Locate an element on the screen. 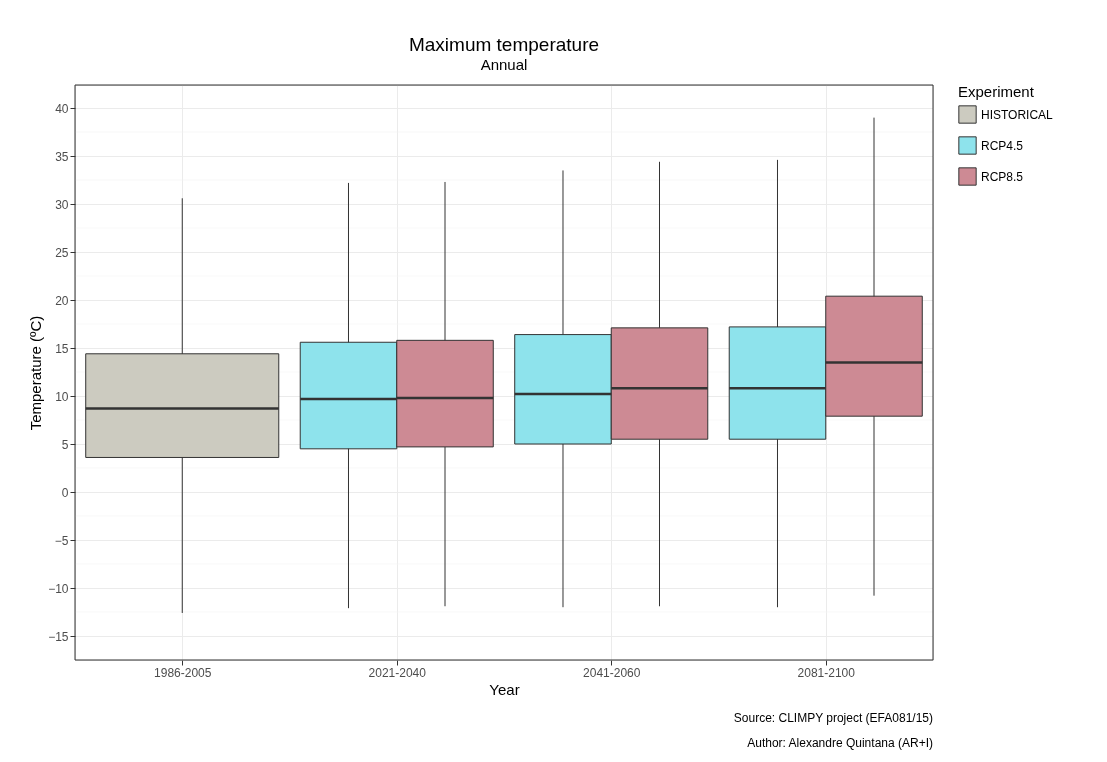 The image size is (1107, 762). x-axis-title: Year is located at coordinates (504, 689).